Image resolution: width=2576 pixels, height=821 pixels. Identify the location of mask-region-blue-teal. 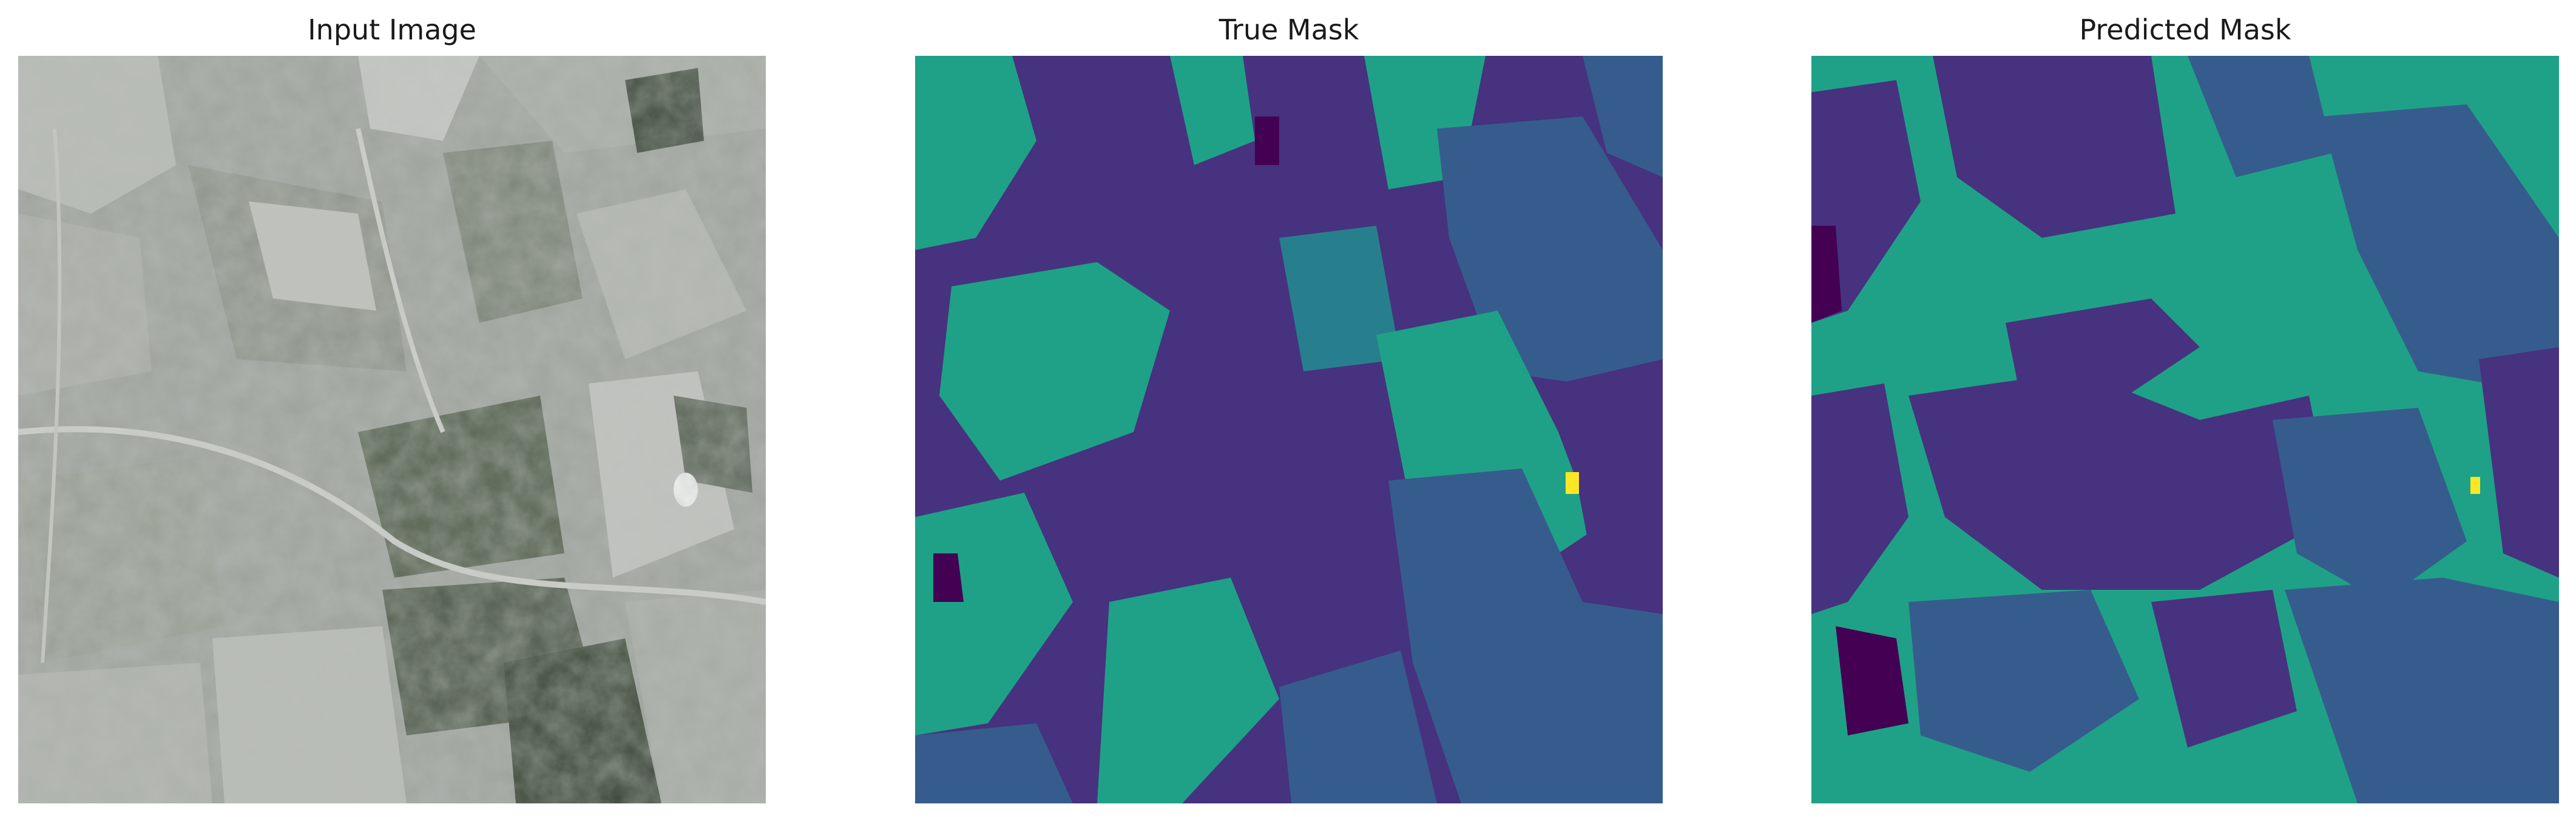
(1340, 298).